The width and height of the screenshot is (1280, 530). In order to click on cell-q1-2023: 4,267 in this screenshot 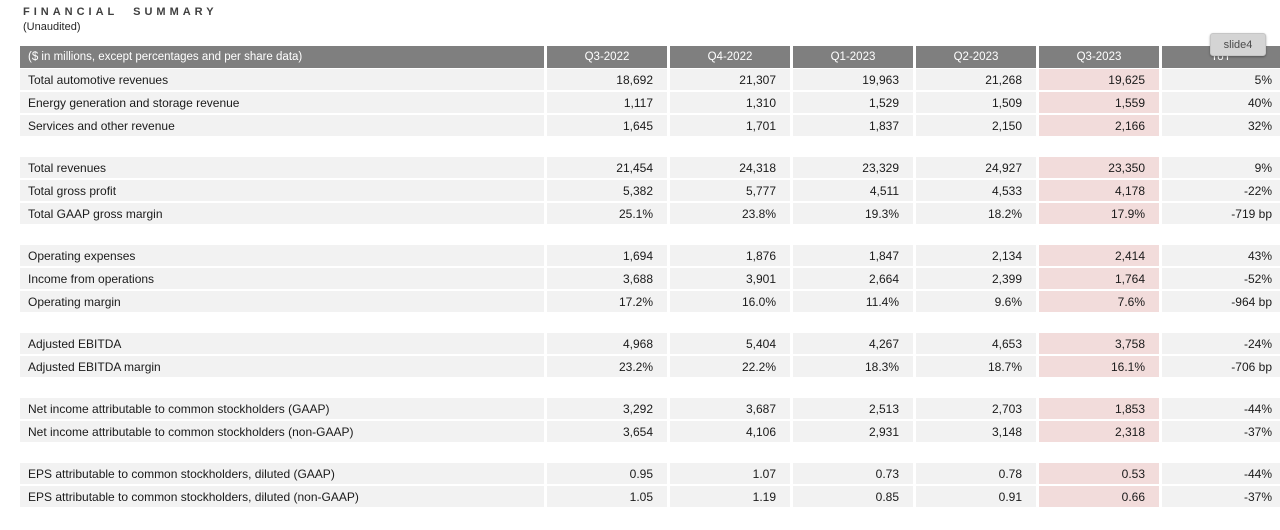, I will do `click(853, 343)`.